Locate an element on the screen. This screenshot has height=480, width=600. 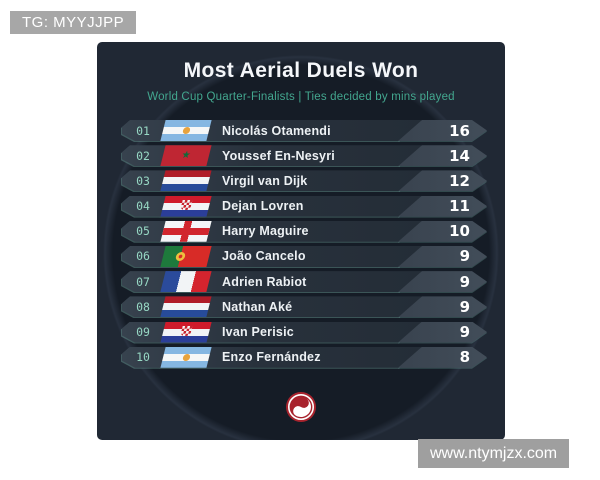
value-chip: 10 is located at coordinates (442, 231).